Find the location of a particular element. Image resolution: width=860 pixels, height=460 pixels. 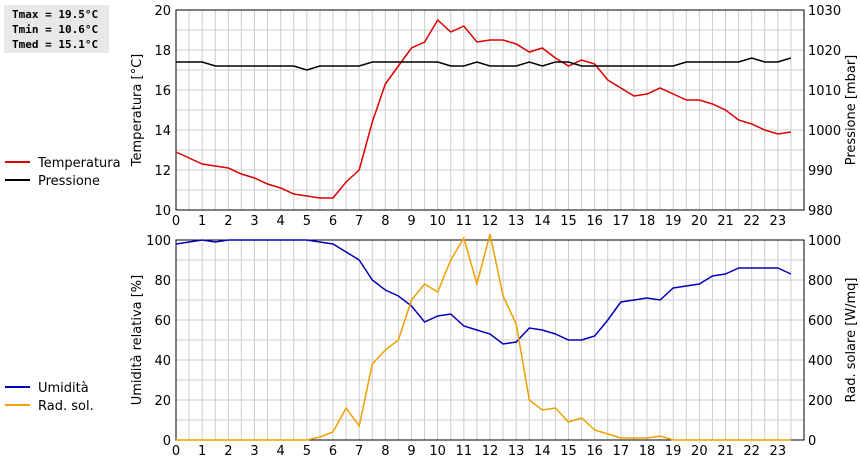

temp-x-tick-label: 13 is located at coordinates (516, 221).